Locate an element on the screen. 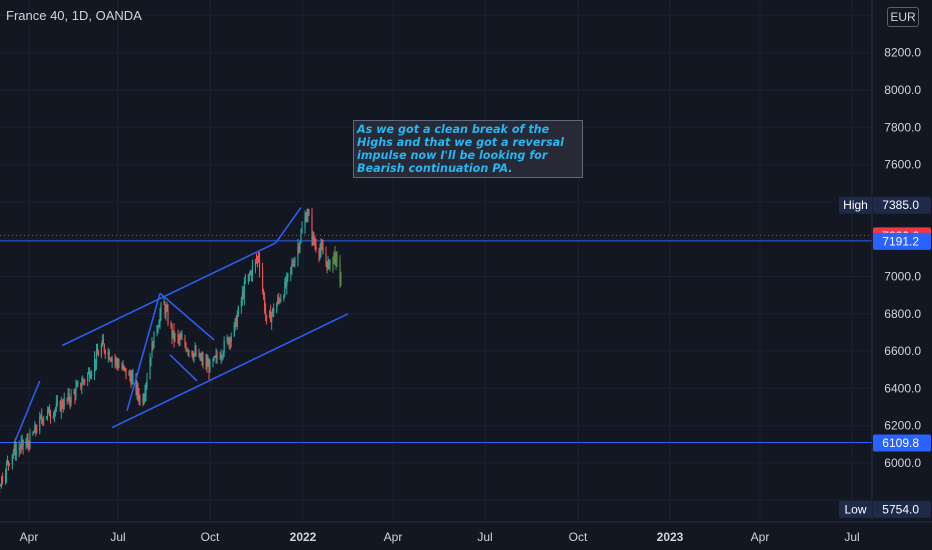  time-tick-label: Apr is located at coordinates (760, 537).